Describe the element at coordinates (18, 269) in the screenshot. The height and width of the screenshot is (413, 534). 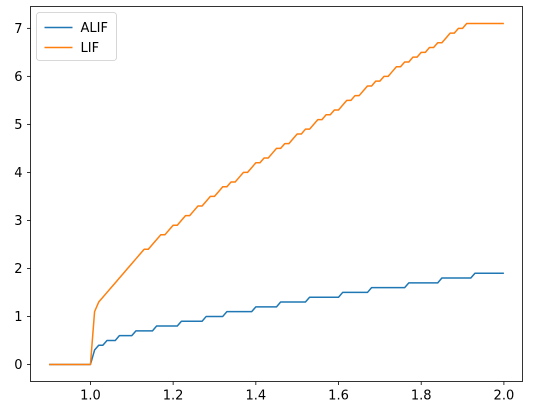
I see `y-tick-label: 2` at that location.